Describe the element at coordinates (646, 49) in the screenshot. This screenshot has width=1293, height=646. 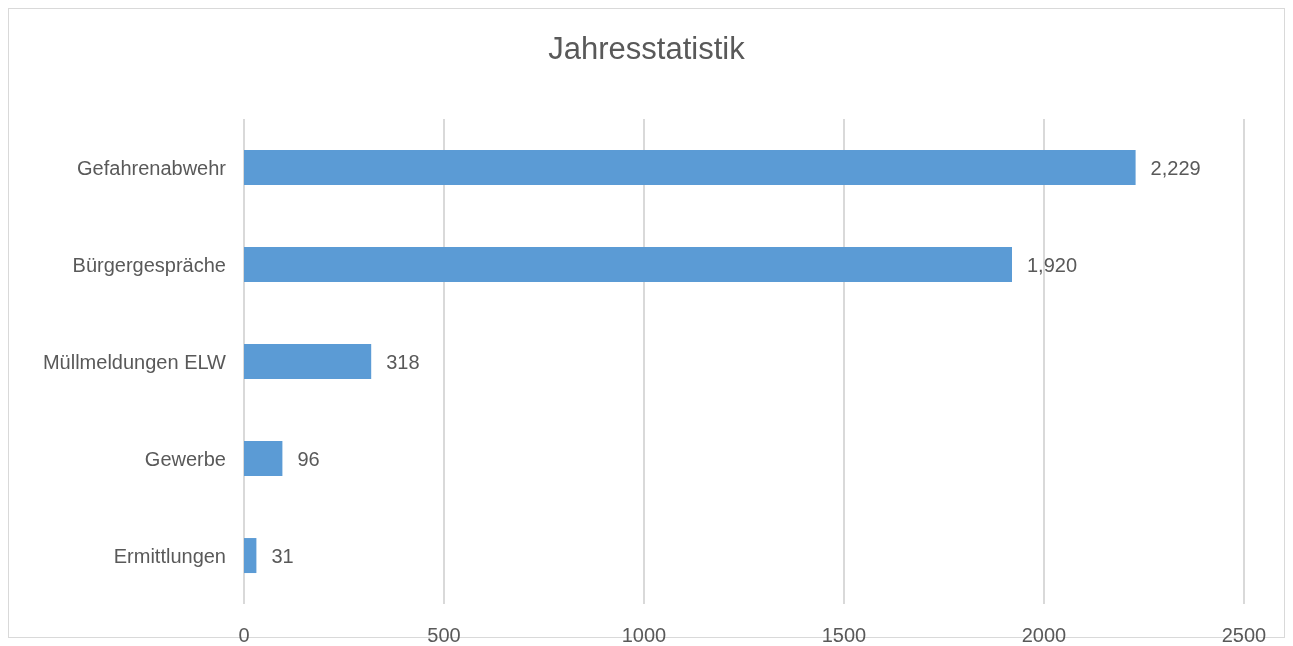
I see `chart-title: Jahresstatistik` at that location.